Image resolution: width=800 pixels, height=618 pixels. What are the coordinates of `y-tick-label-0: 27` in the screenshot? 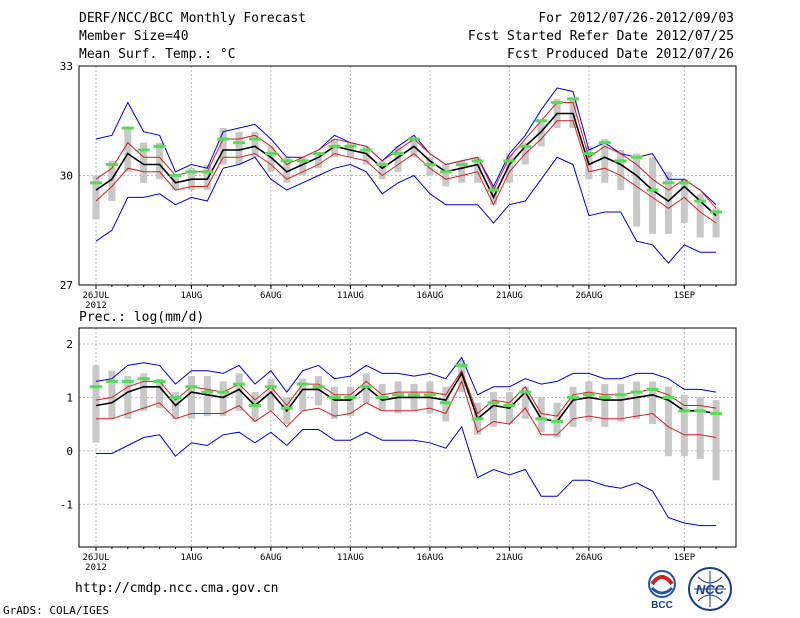 It's located at (66, 285).